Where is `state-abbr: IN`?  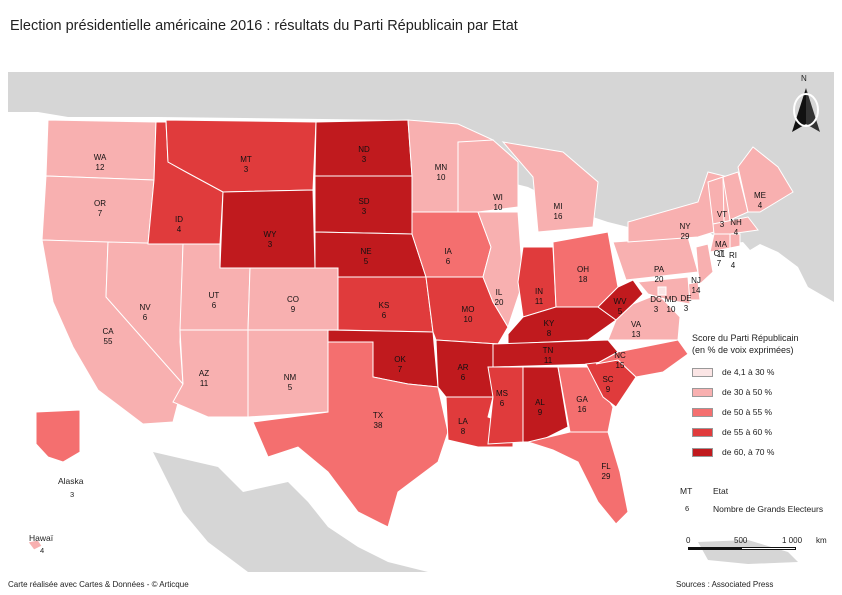
state-abbr: IN is located at coordinates (539, 291).